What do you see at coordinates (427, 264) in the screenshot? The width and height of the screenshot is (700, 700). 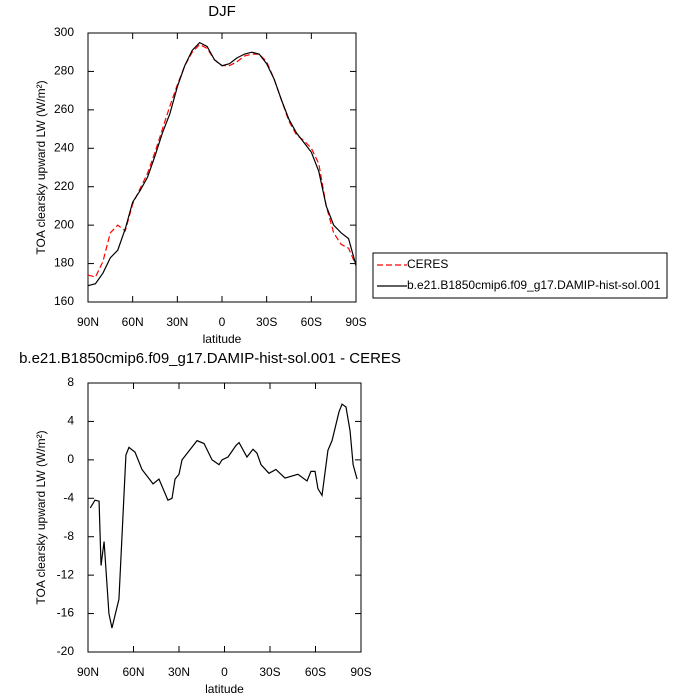 I see `legend-label: CERES` at bounding box center [427, 264].